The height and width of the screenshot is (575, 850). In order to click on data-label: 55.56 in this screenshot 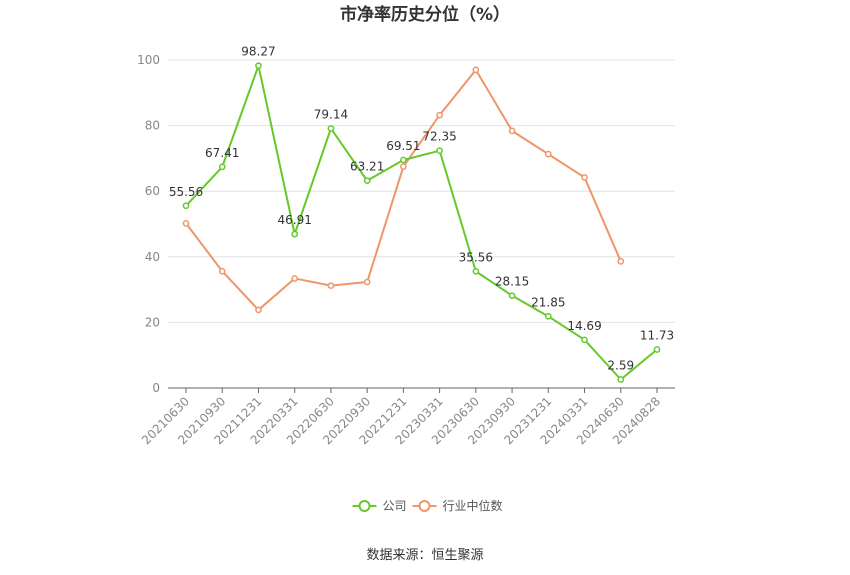, I will do `click(186, 192)`.